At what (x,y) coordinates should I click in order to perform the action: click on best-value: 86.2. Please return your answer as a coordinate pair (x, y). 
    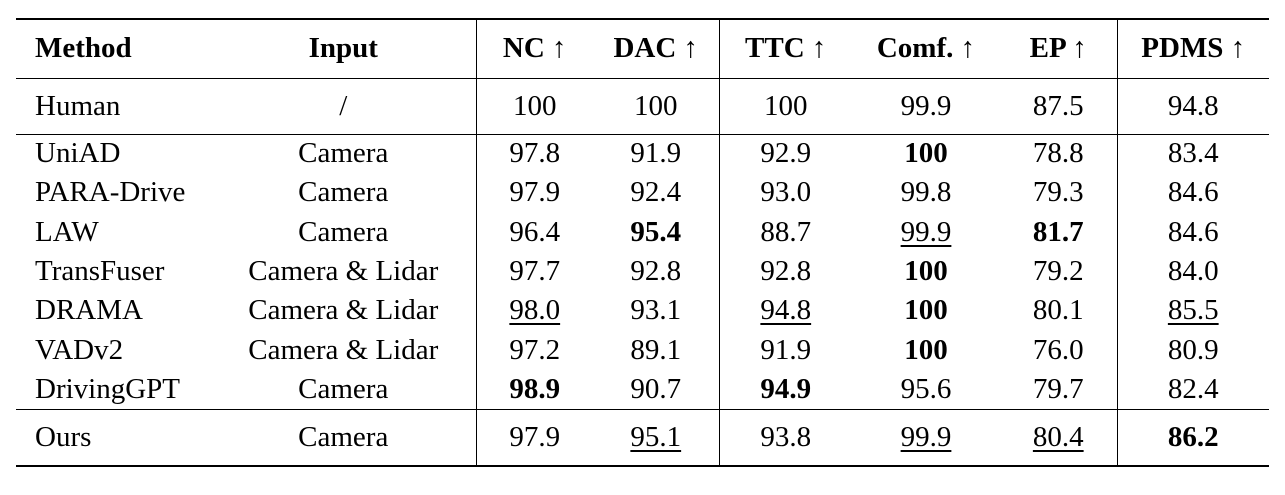
    Looking at the image, I should click on (1193, 436).